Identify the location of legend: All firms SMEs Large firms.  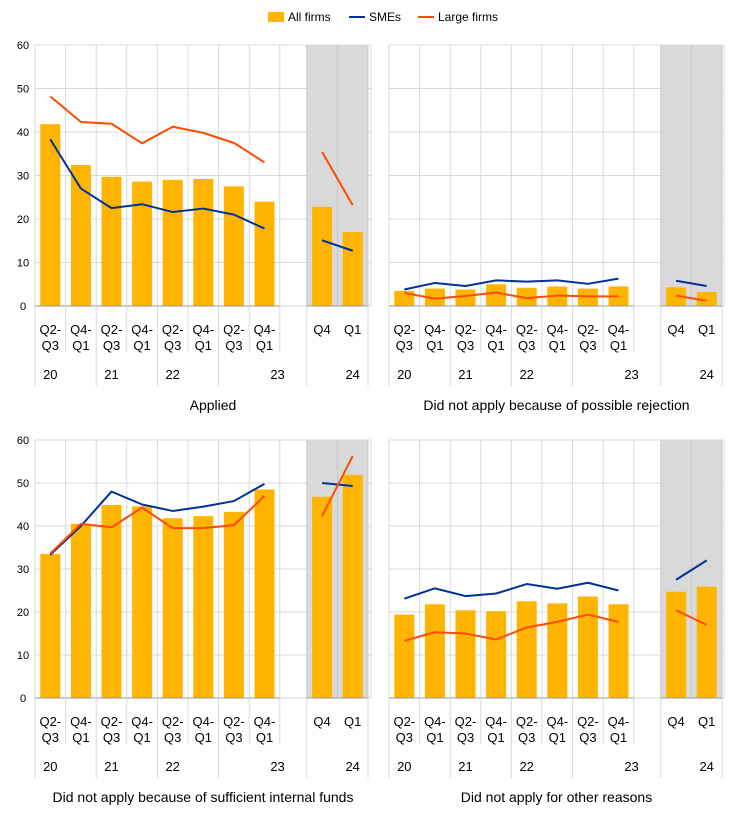
(383, 17).